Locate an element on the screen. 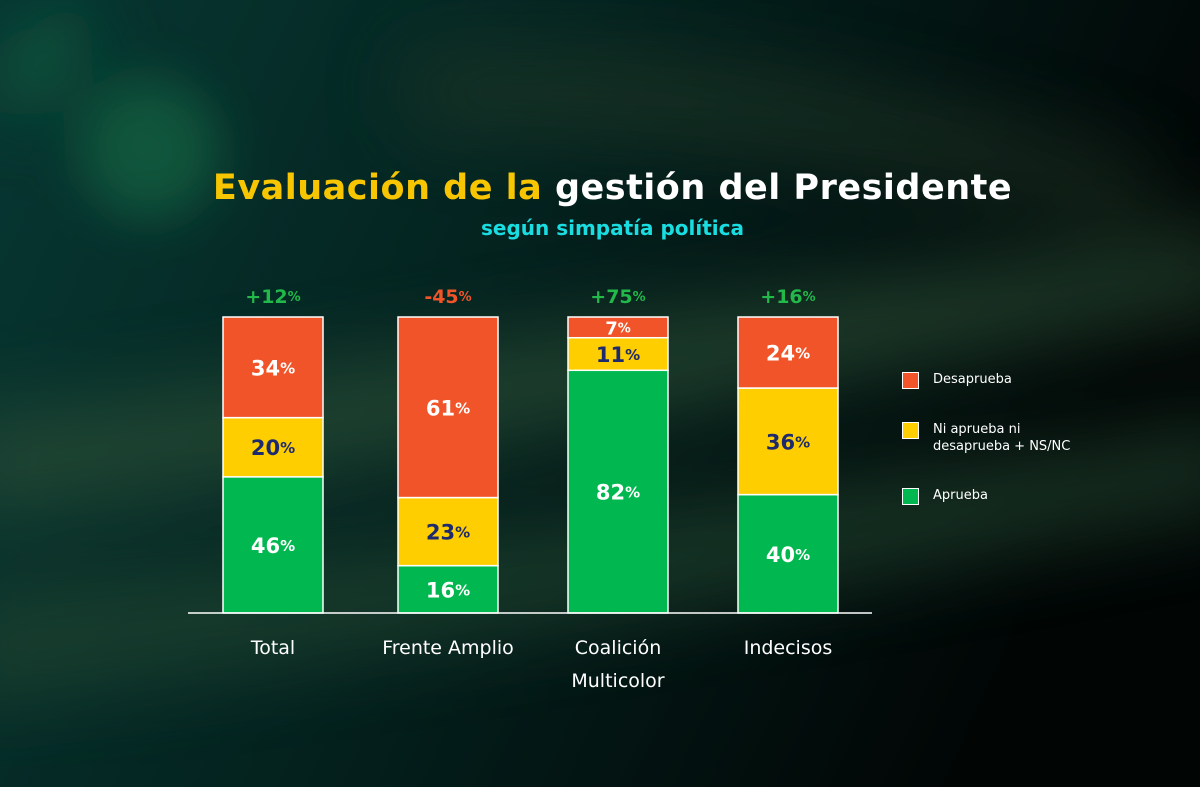 The image size is (1200, 787). legend-item-aprueba: Aprueba is located at coordinates (987, 496).